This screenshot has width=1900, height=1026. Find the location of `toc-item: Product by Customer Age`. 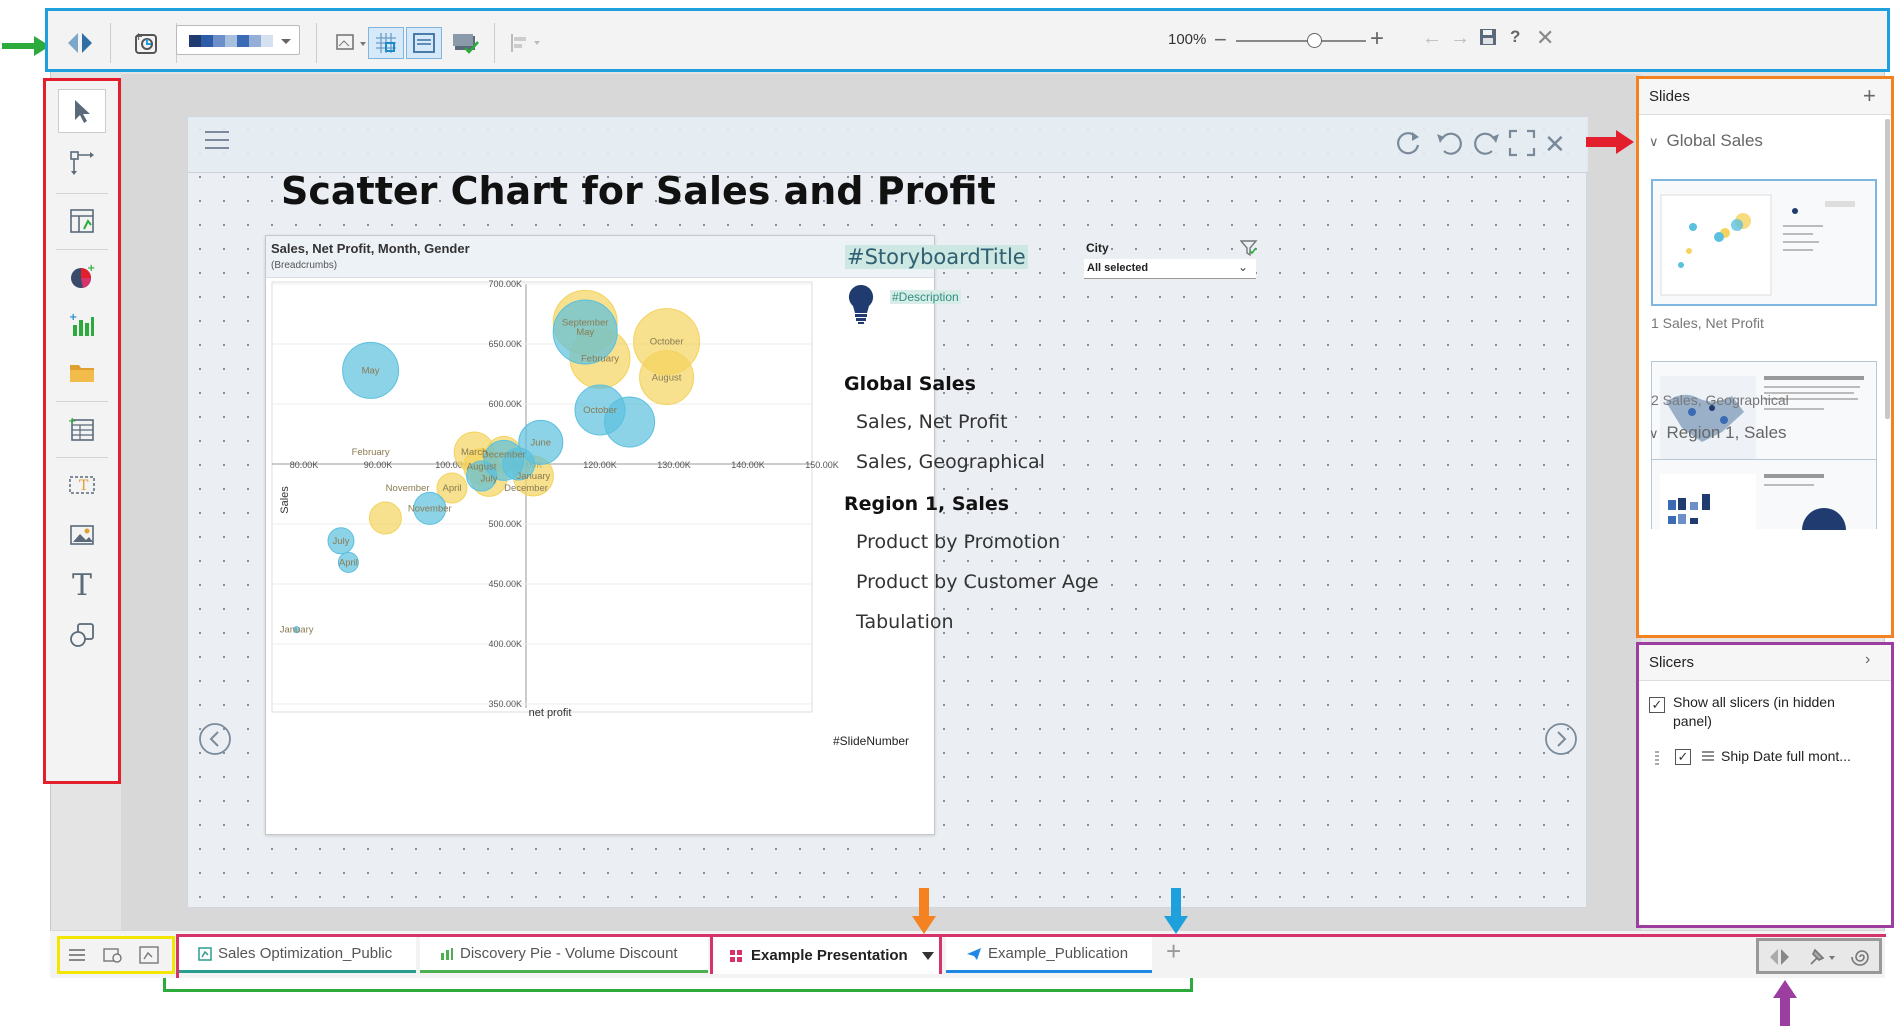

toc-item: Product by Customer Age is located at coordinates (977, 582).